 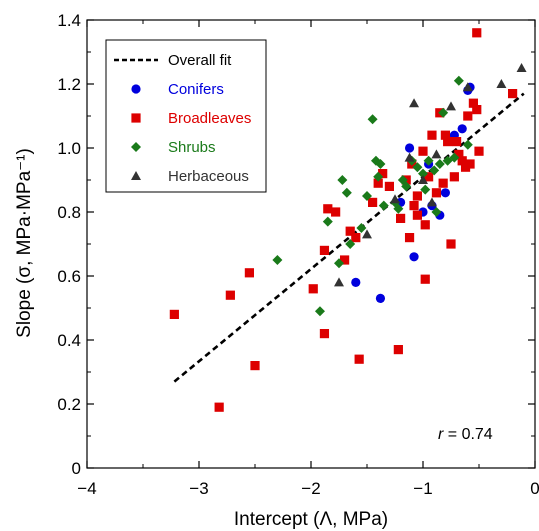 I want to click on y-tick-label: 0.4, so click(x=69, y=340).